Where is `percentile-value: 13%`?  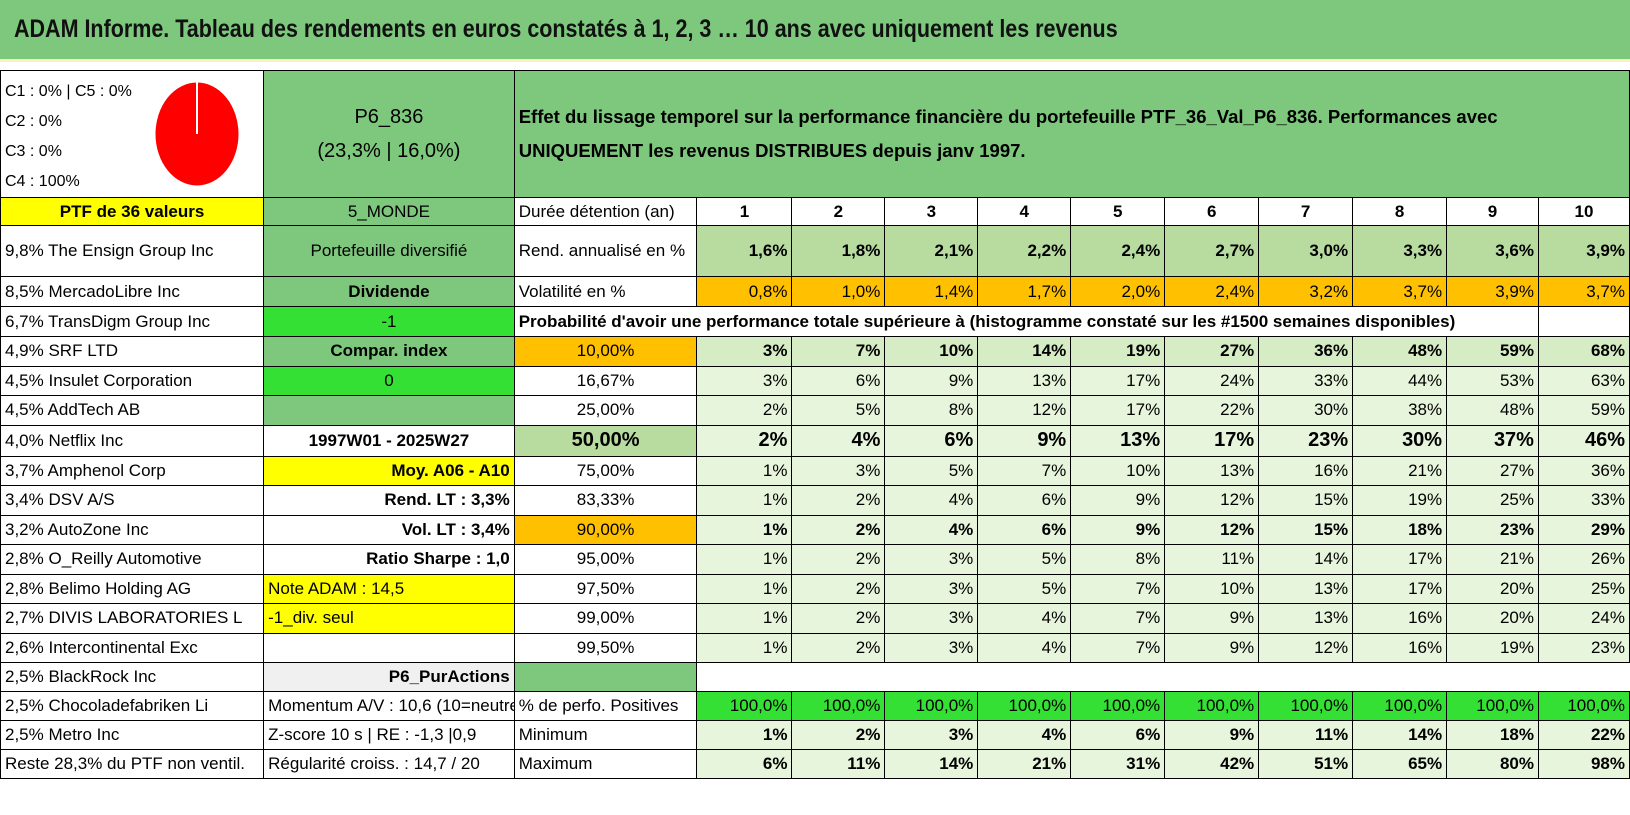 percentile-value: 13% is located at coordinates (1212, 470).